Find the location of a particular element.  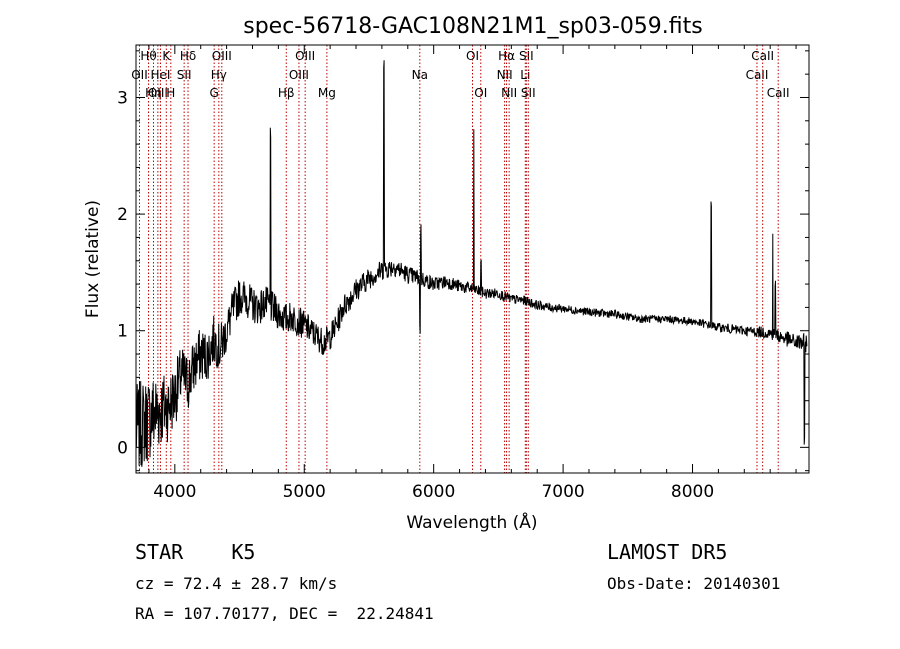

line-marker-label: Mg is located at coordinates (327, 93).